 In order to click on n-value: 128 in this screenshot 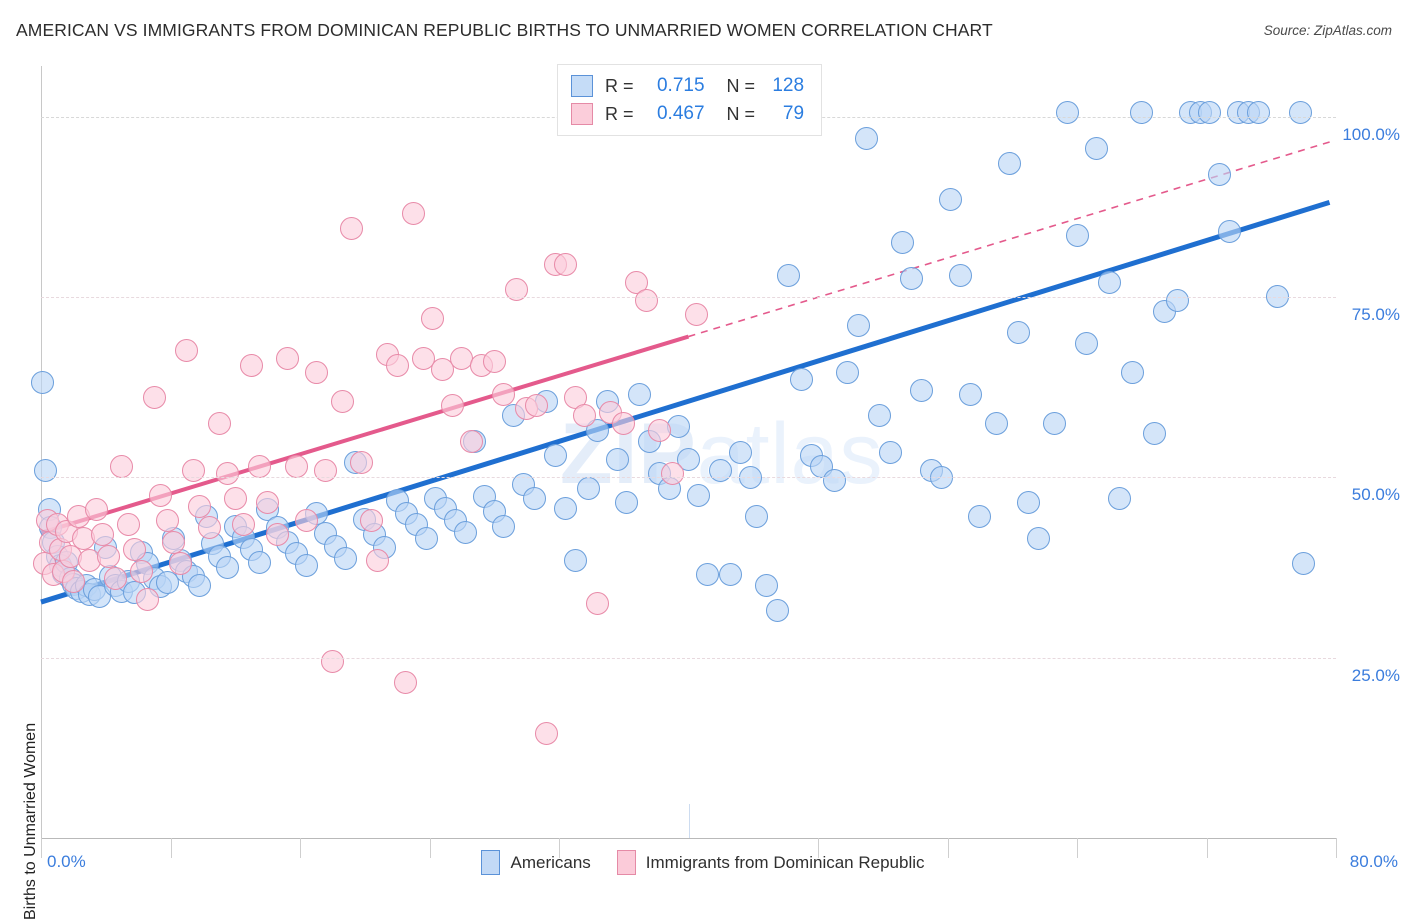, I will do `click(788, 85)`.